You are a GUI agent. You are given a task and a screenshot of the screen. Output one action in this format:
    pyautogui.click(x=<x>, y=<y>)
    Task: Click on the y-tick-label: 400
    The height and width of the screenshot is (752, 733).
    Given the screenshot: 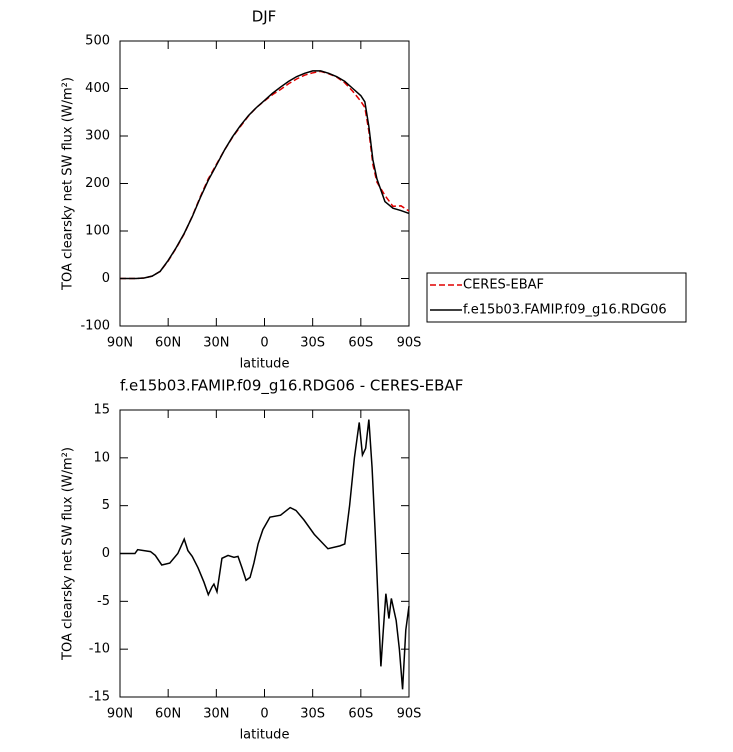 What is the action you would take?
    pyautogui.click(x=97, y=88)
    